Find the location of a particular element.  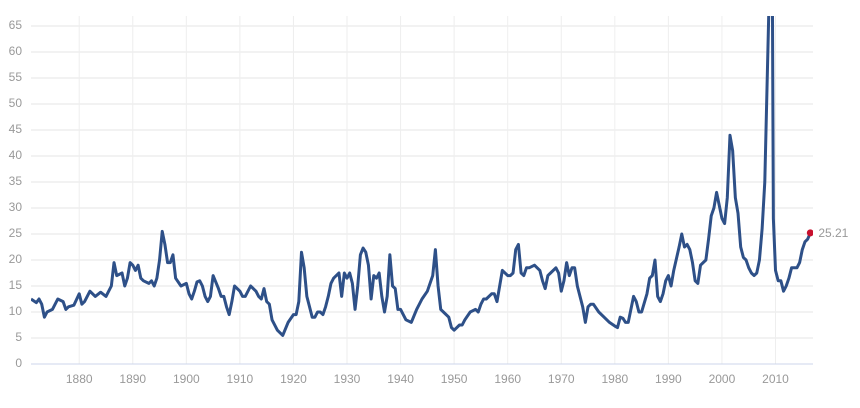

x-tick-label: 2000 is located at coordinates (722, 379).